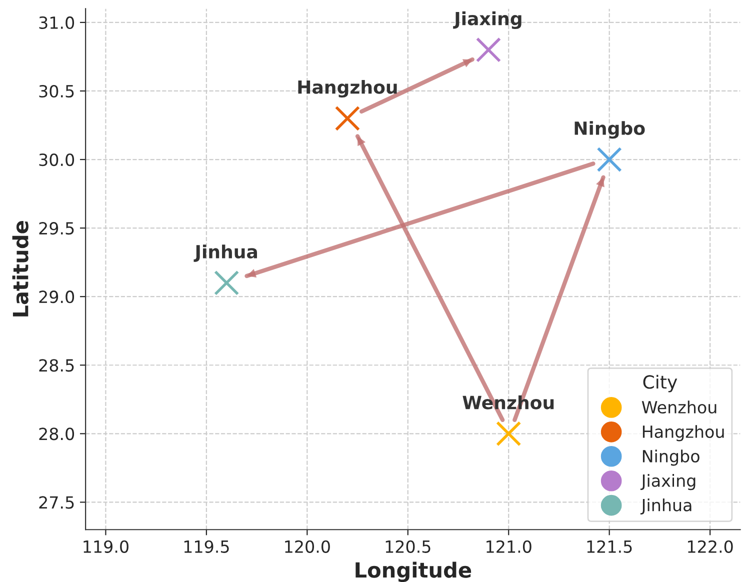 Image resolution: width=744 pixels, height=582 pixels. Describe the element at coordinates (710, 546) in the screenshot. I see `x-tick-label: 122.0` at that location.